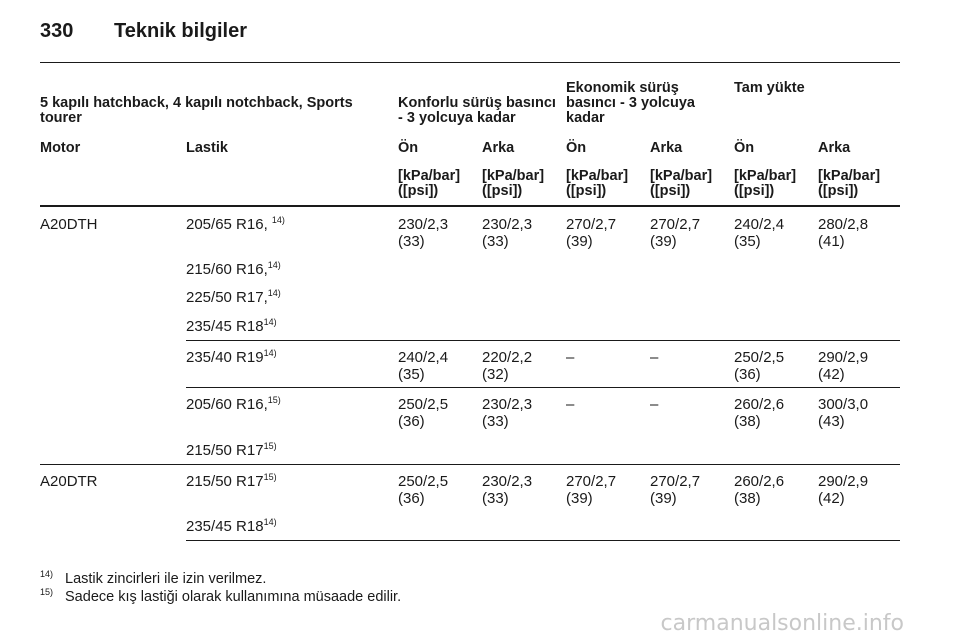 The height and width of the screenshot is (642, 960). I want to click on col-header-full-front: Ön, so click(744, 148).